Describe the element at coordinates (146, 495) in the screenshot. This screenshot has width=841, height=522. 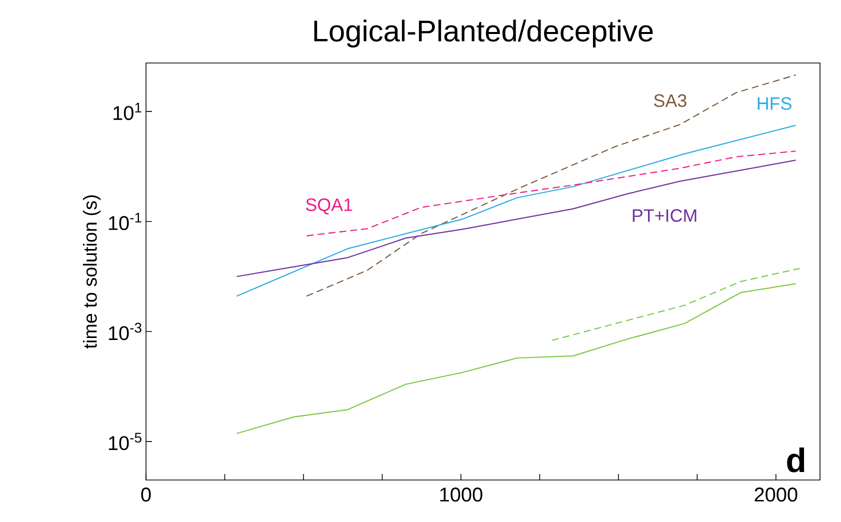
I see `x-tick-label: 0` at that location.